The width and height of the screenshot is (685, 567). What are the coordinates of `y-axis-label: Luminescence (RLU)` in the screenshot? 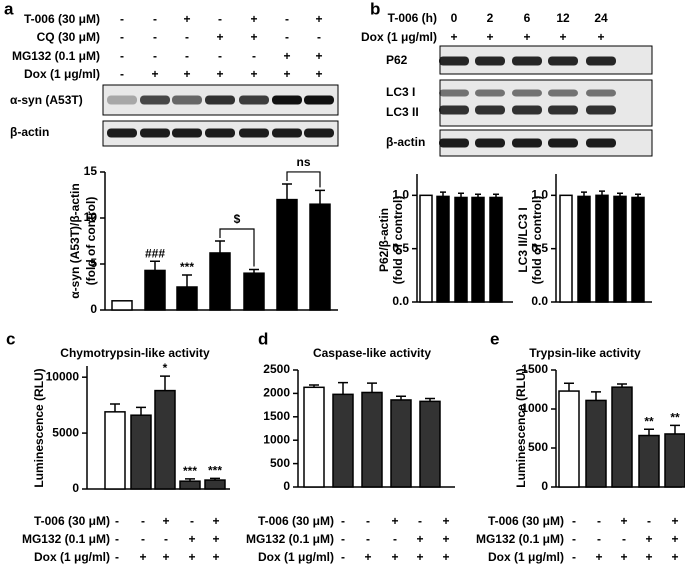 It's located at (521, 427).